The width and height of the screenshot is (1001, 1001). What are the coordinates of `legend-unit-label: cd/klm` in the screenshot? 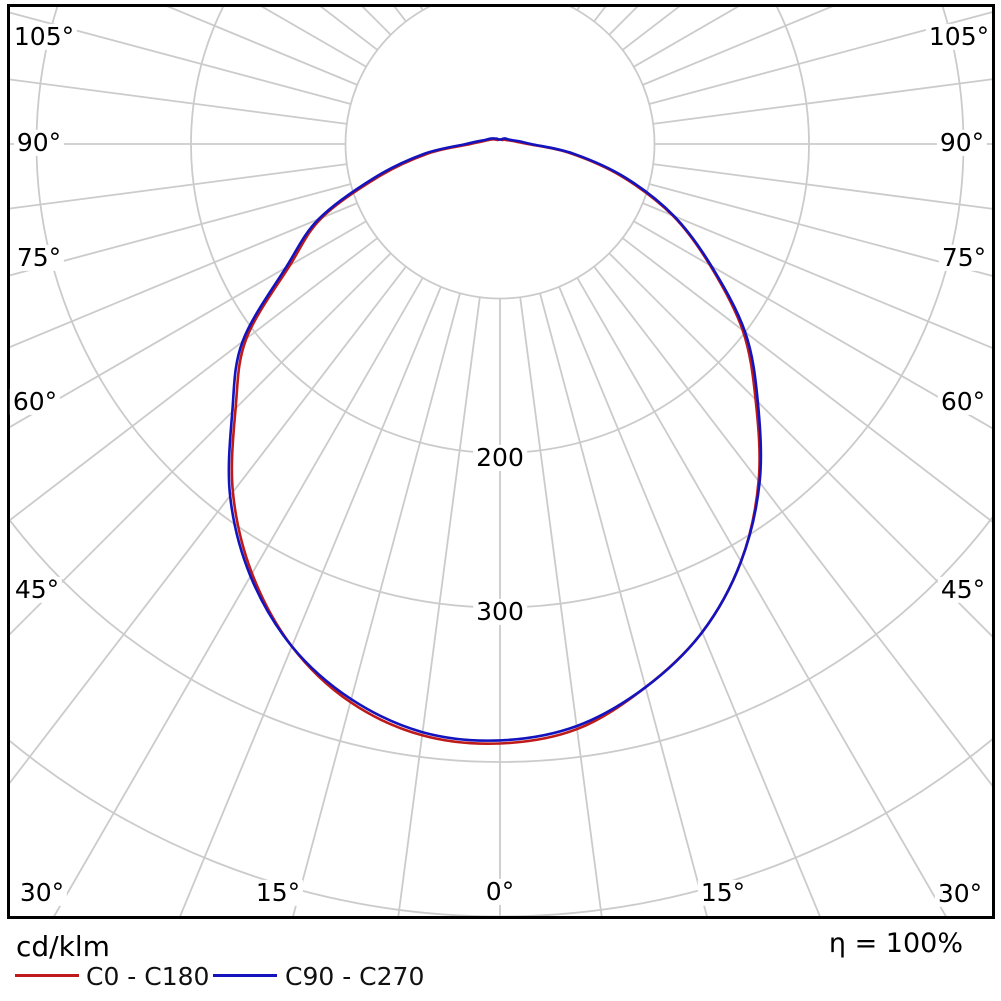 It's located at (63, 946).